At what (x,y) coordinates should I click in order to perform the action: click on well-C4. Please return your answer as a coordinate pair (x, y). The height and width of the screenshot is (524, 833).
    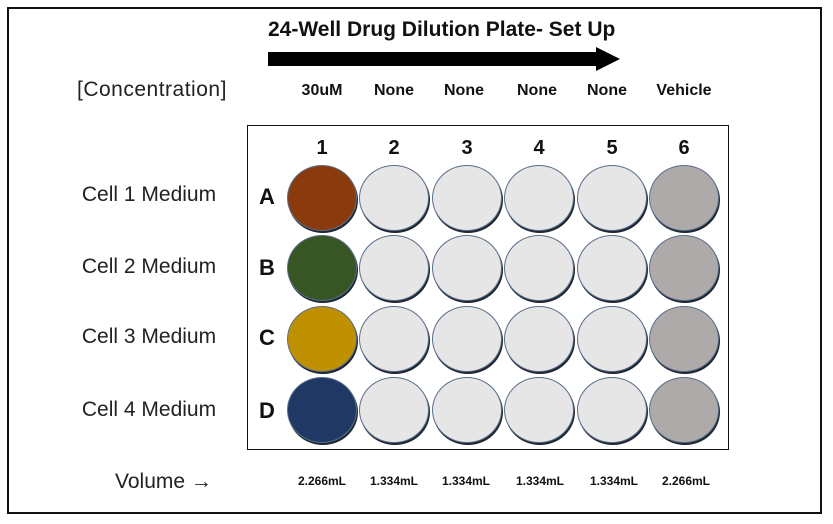
    Looking at the image, I should click on (539, 339).